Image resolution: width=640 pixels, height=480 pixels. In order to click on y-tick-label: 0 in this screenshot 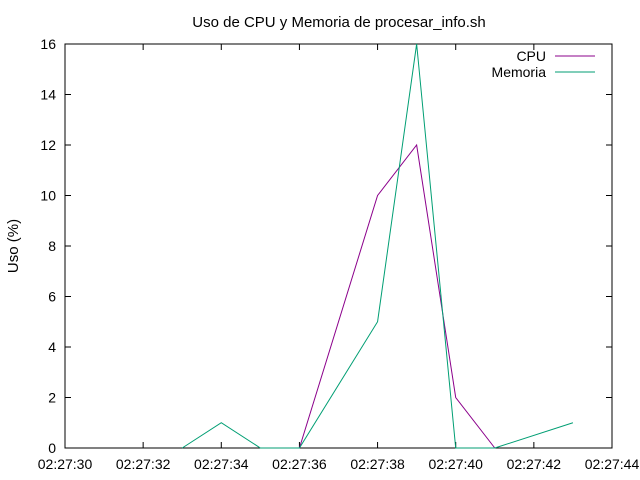, I will do `click(52, 448)`.